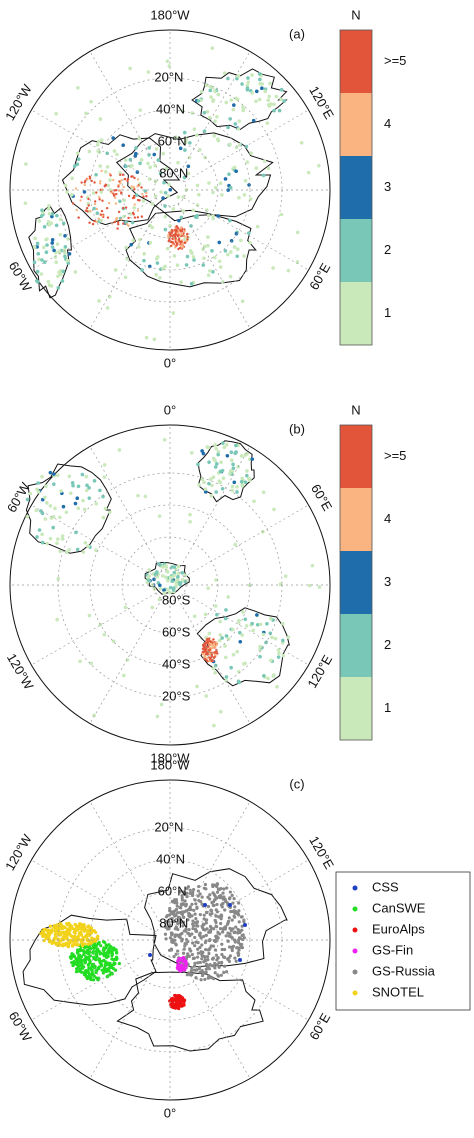 Image resolution: width=474 pixels, height=1138 pixels. Describe the element at coordinates (226, 471) in the screenshot. I see `land` at that location.